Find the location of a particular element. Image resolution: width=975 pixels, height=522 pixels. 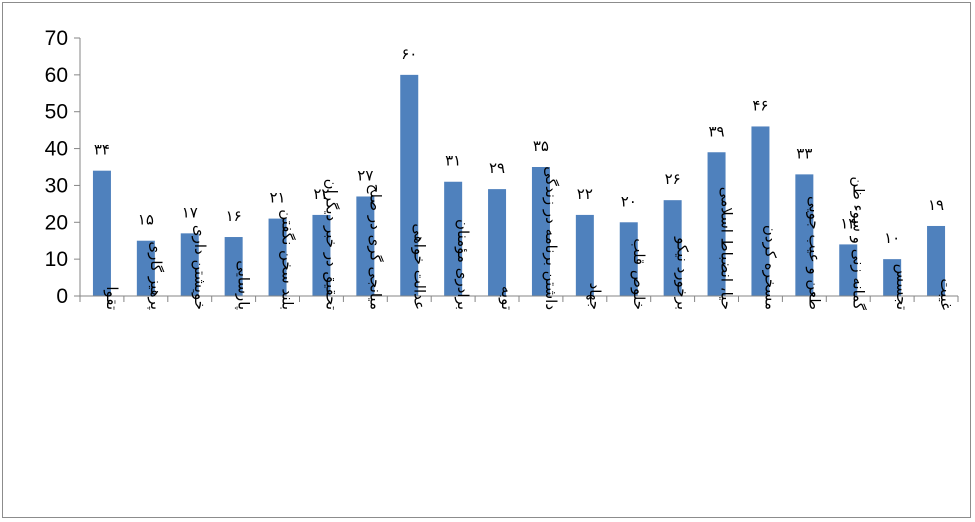

data-label: ۳۳ is located at coordinates (804, 153).